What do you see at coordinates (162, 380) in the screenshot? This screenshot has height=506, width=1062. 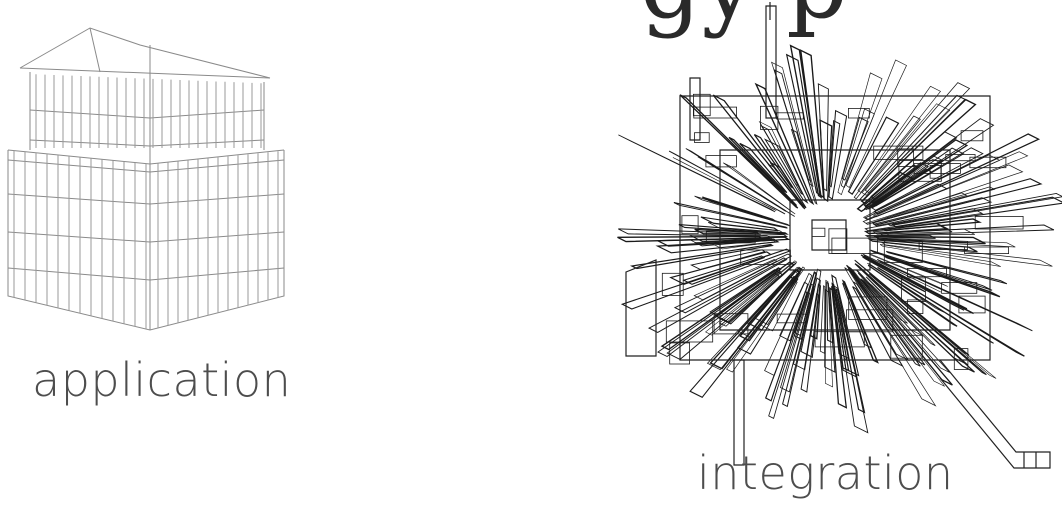 I see `application-caption: application` at bounding box center [162, 380].